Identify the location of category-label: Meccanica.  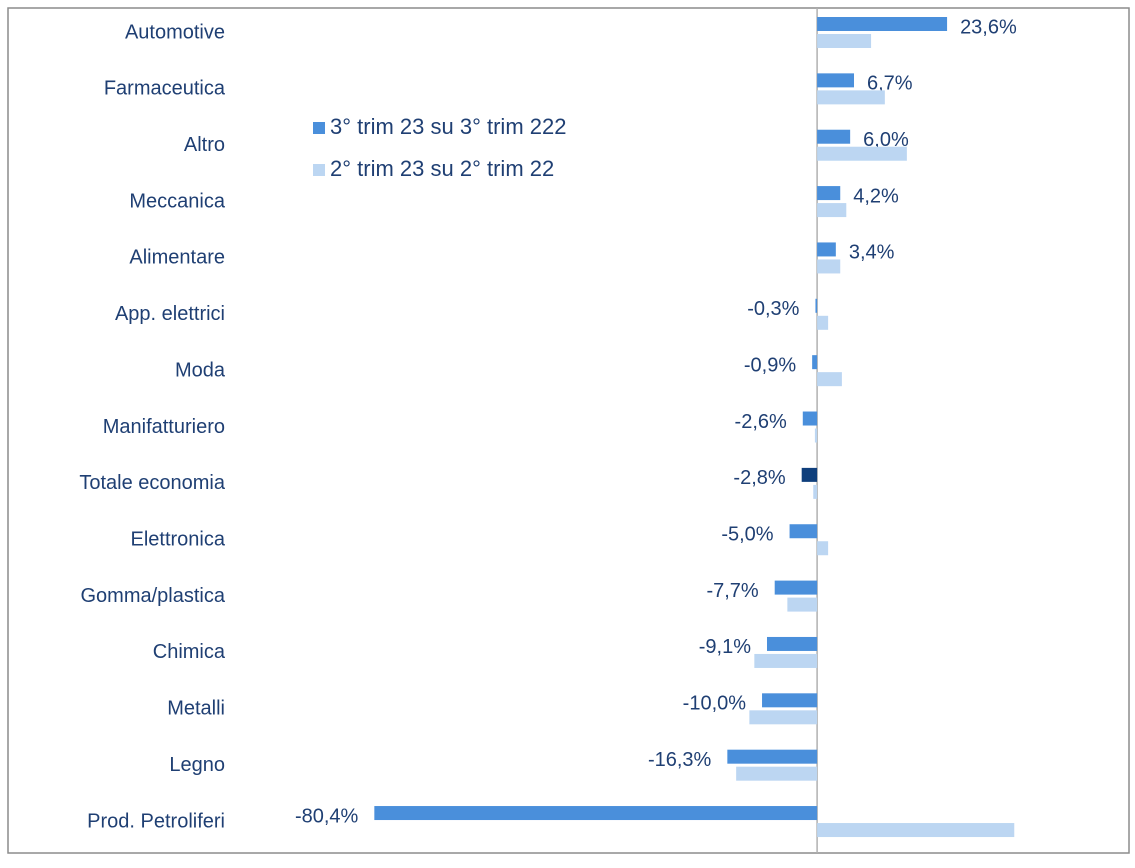
(177, 201).